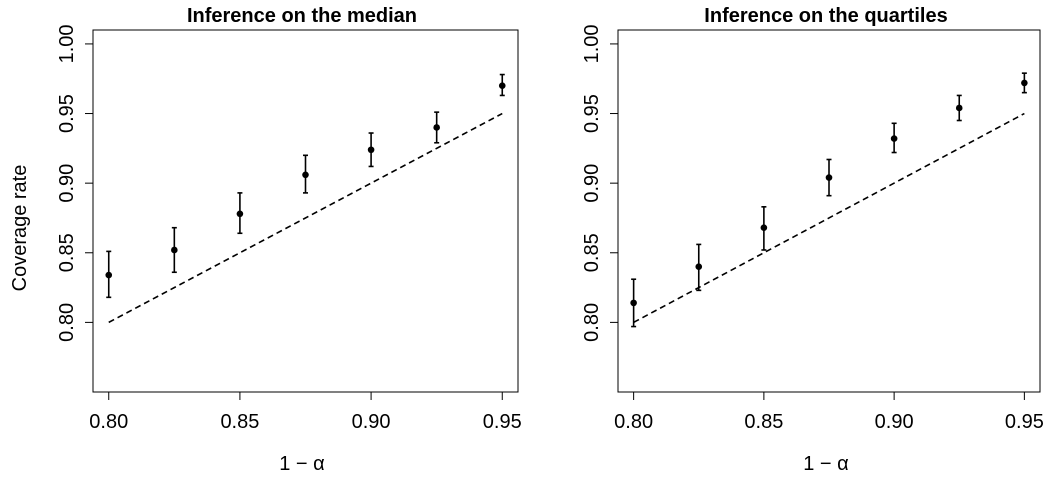  I want to click on y-axis-label: Coverage rate, so click(20, 228).